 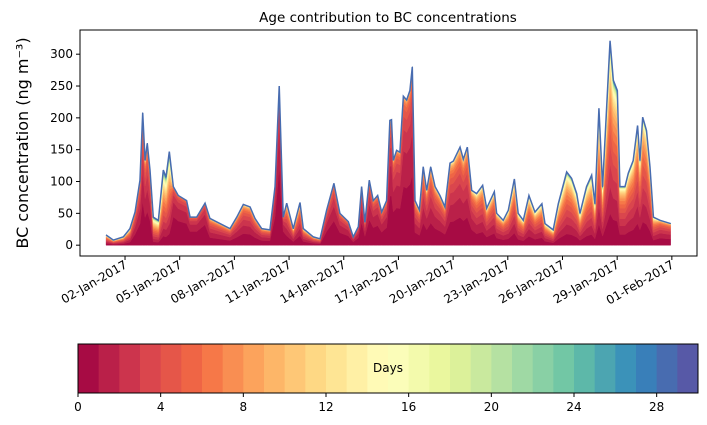 I want to click on y-tick-label: 300, so click(x=61, y=54).